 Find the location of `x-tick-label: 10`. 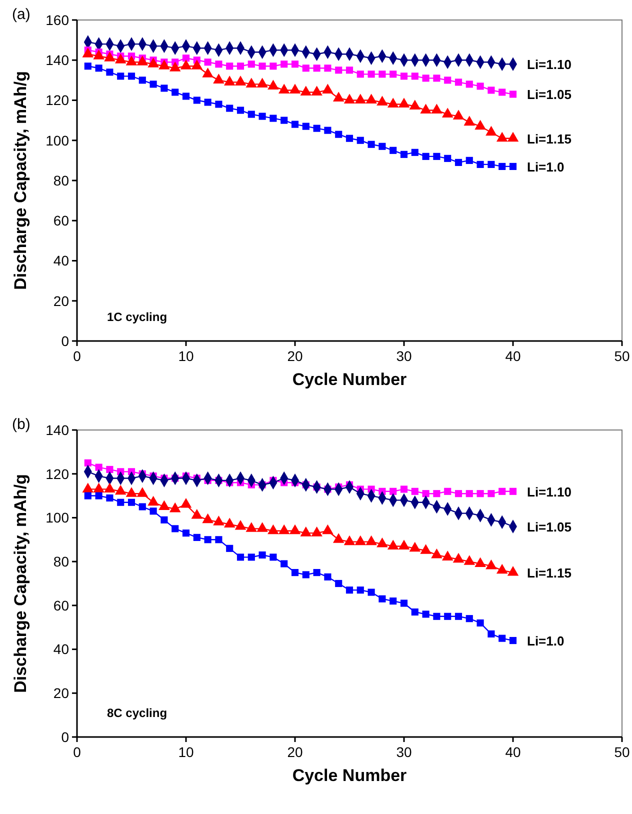

x-tick-label: 10 is located at coordinates (186, 752).